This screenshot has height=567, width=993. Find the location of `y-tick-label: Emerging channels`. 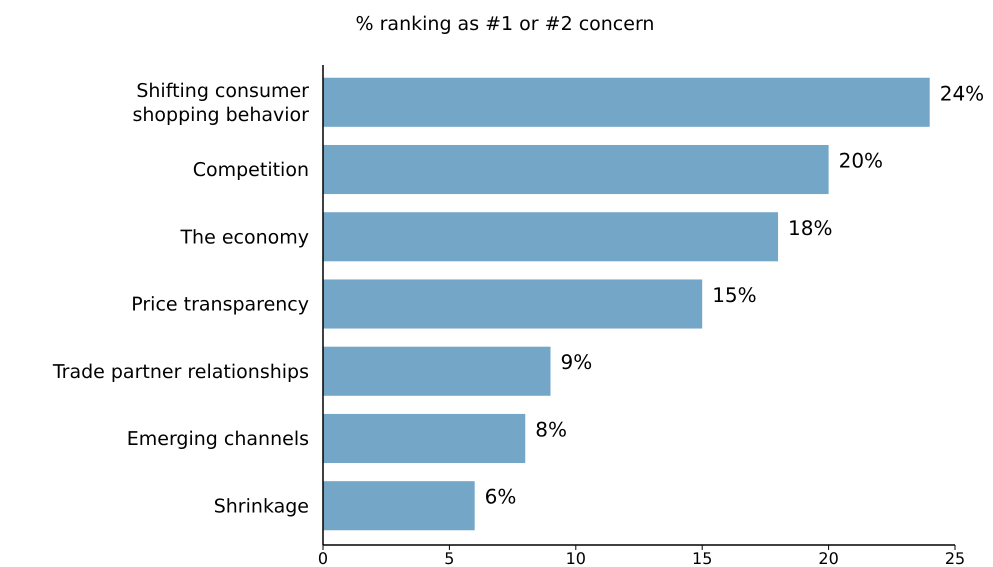

y-tick-label: Emerging channels is located at coordinates (217, 439).